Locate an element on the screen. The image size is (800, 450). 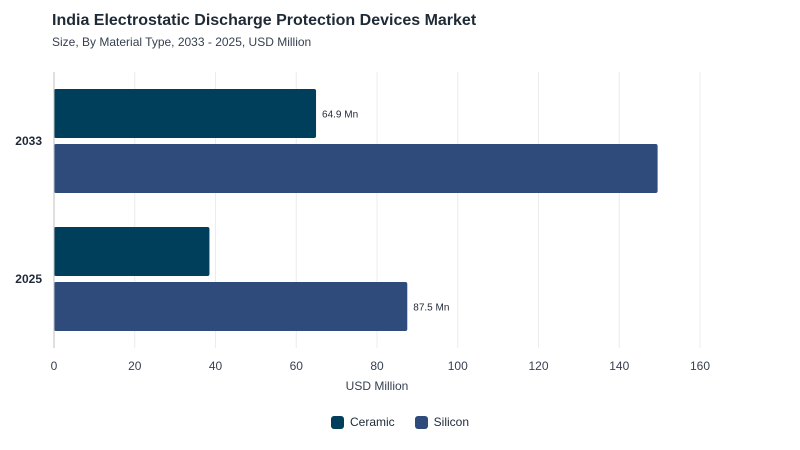
data-labels: 64.9 Mn 87.5 Mn is located at coordinates (385, 212).